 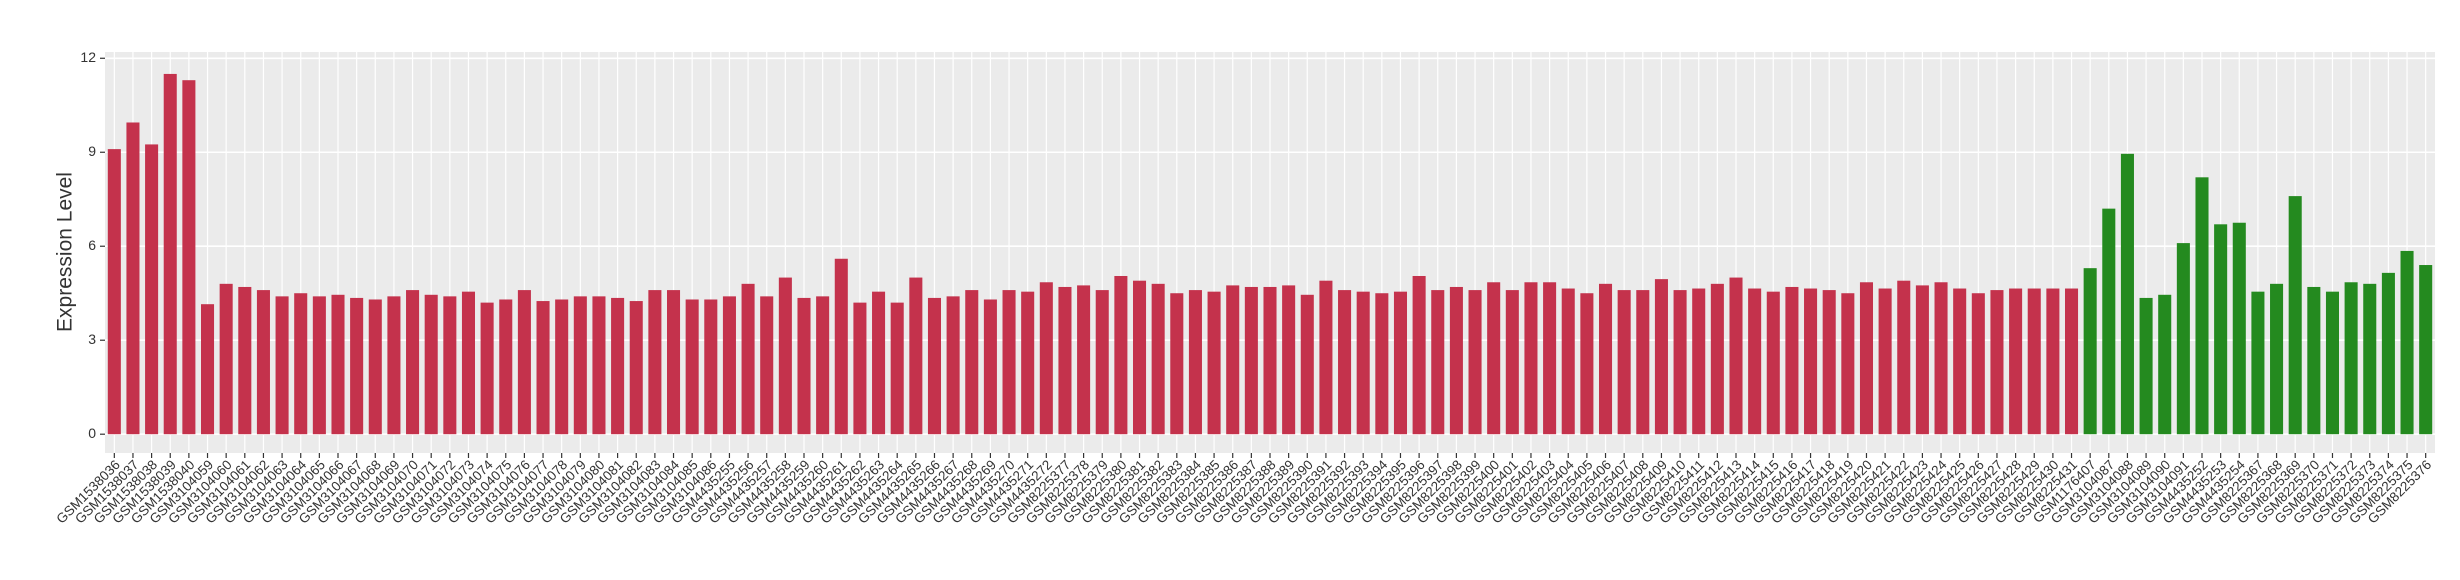 I want to click on y-tick-label: 9, so click(x=92, y=151).